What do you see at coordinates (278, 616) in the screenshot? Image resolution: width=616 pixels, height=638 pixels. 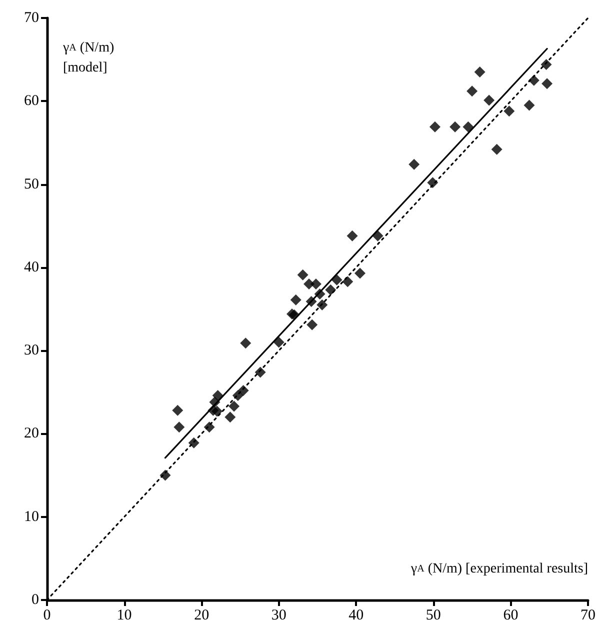 I see `x-tick-label: 30` at bounding box center [278, 616].